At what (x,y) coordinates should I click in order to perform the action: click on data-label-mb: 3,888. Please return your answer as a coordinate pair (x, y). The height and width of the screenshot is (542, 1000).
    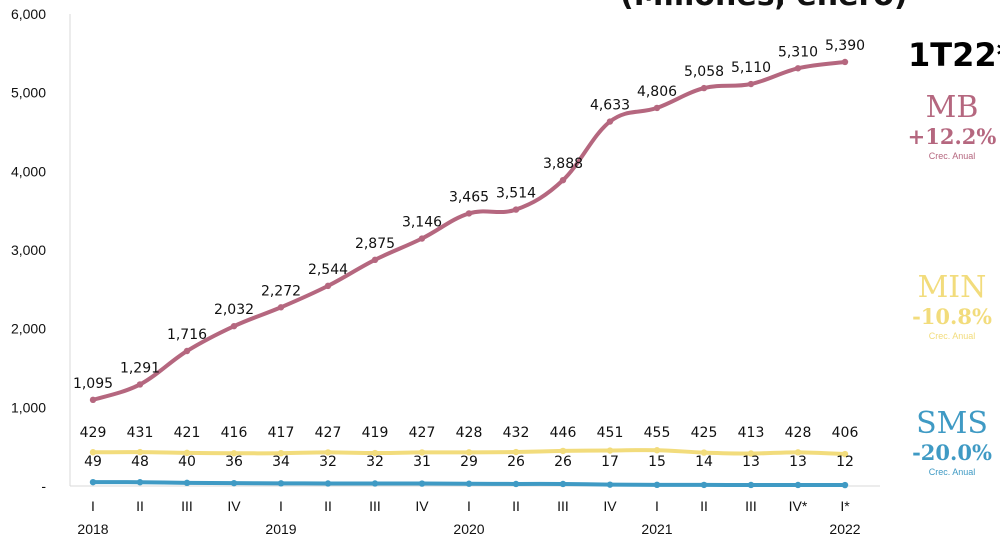
    Looking at the image, I should click on (563, 164).